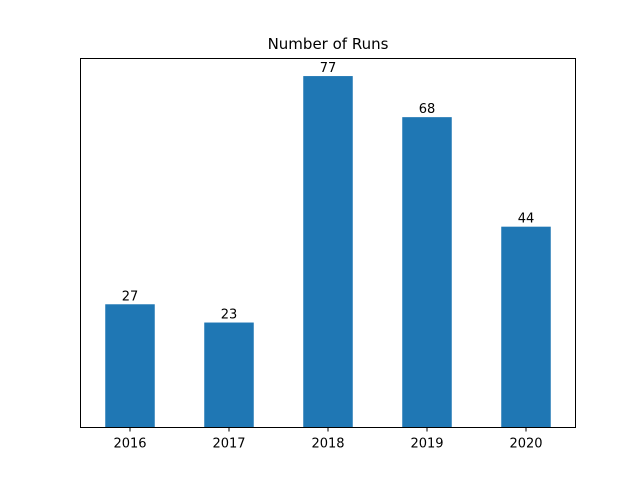 This screenshot has width=640, height=480. Describe the element at coordinates (228, 444) in the screenshot. I see `x-tick-label-2017: 2017` at that location.